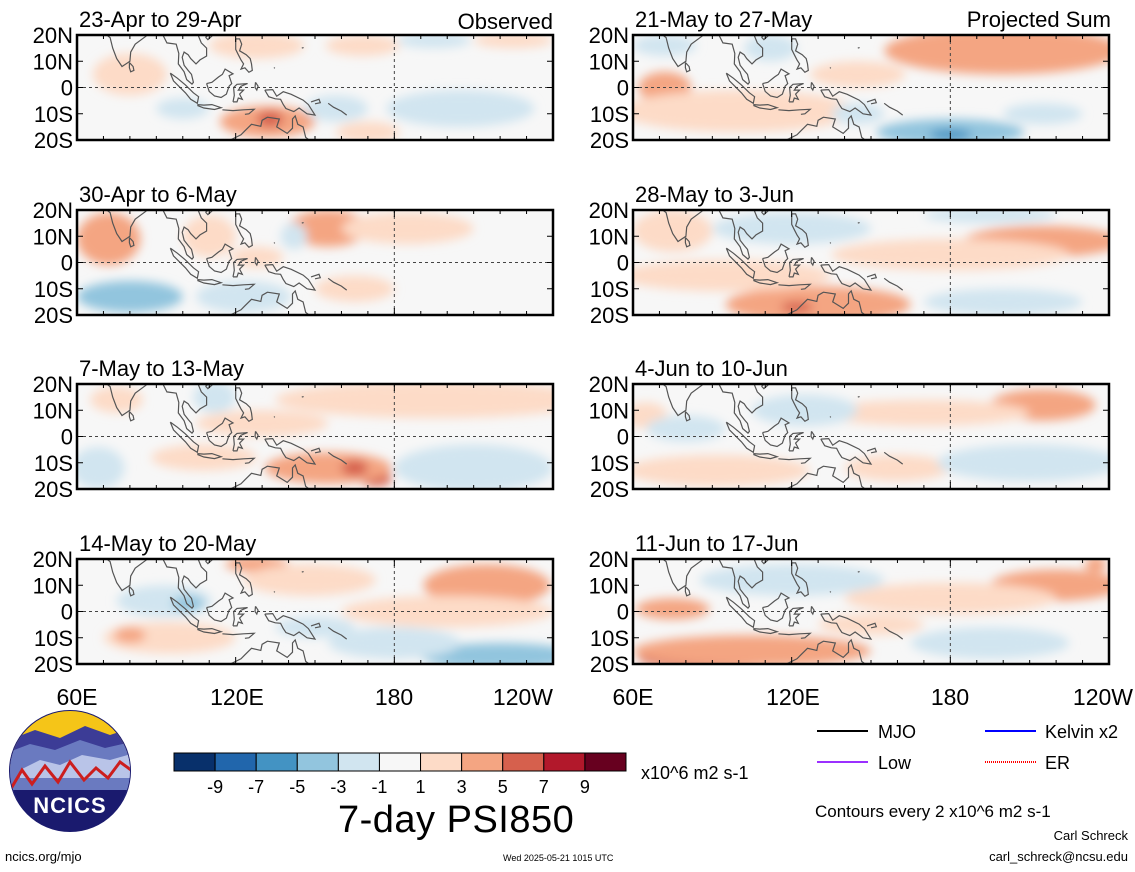 Image resolution: width=1135 pixels, height=872 pixels. What do you see at coordinates (158, 194) in the screenshot?
I see `panel-date-range: 30-Apr to 6-May` at bounding box center [158, 194].